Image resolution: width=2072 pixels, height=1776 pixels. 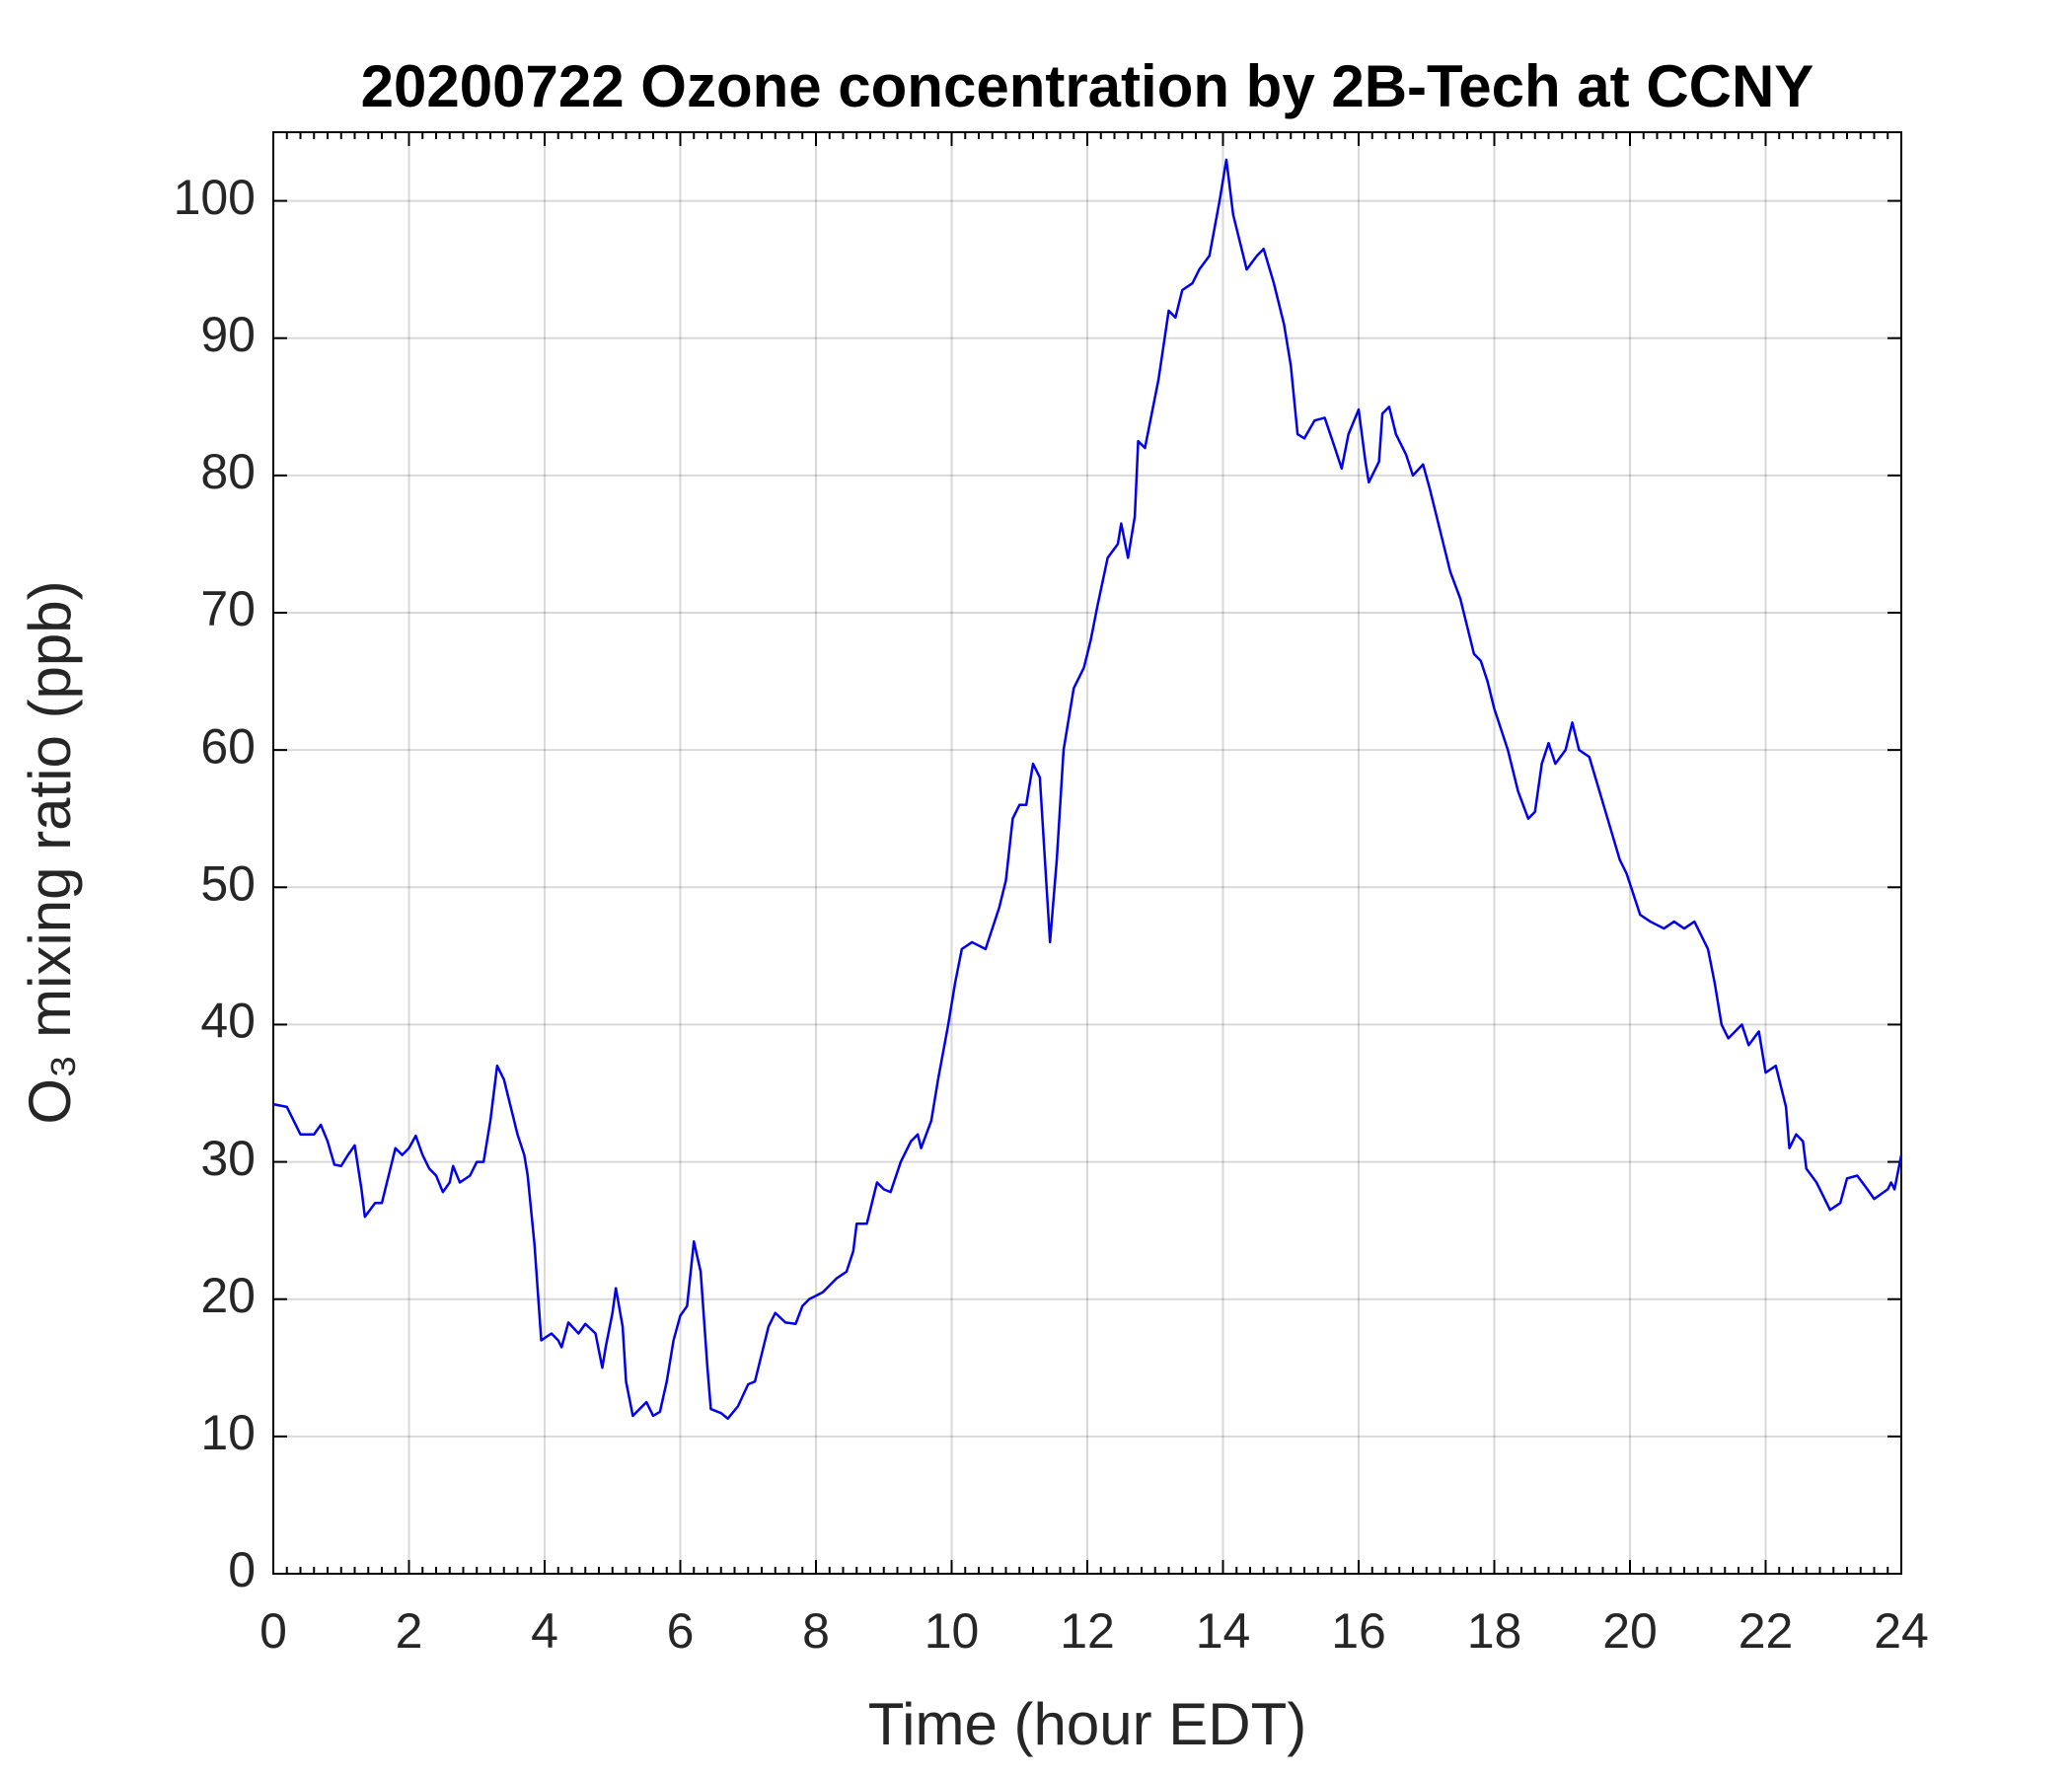 What do you see at coordinates (1495, 1631) in the screenshot?
I see `x-tick-label: 18` at bounding box center [1495, 1631].